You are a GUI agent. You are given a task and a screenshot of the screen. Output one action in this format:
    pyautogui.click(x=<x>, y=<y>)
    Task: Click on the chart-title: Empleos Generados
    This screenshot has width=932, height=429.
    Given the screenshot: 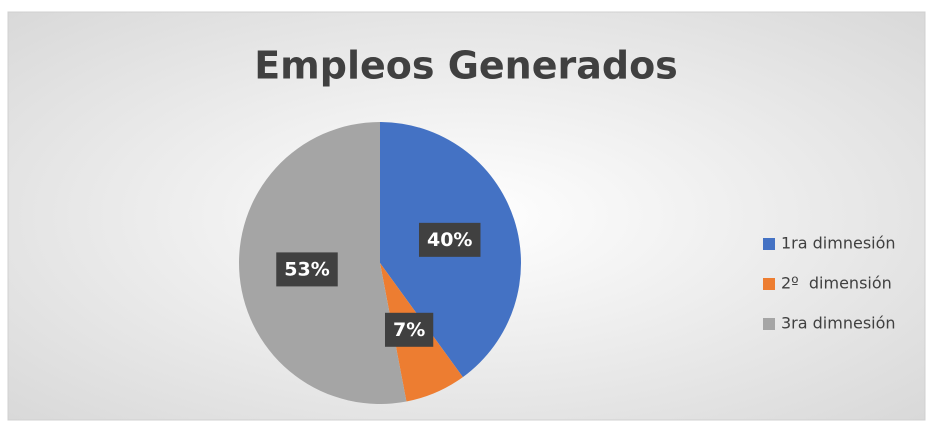 What is the action you would take?
    pyautogui.click(x=466, y=66)
    